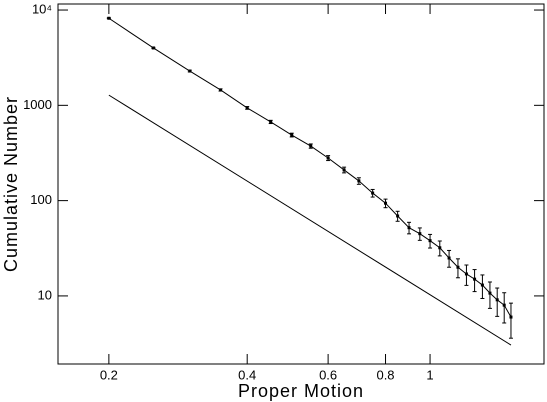 The height and width of the screenshot is (402, 547). Describe the element at coordinates (301, 391) in the screenshot. I see `x-axis-label: Proper Motion` at that location.